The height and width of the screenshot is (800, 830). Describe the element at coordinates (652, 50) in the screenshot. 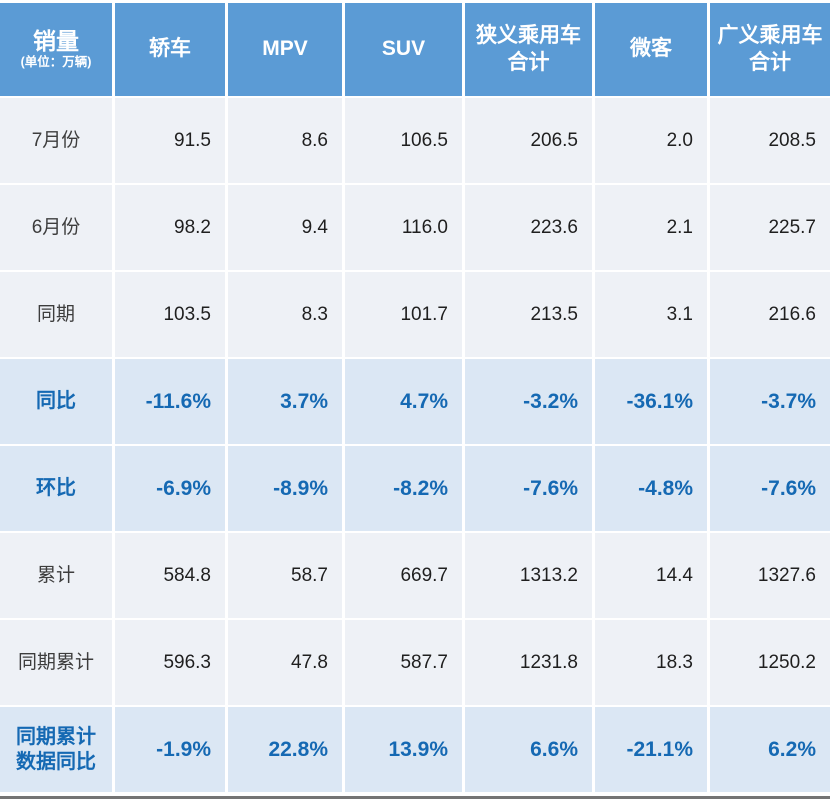

I see `col-header-microvan: 微客` at that location.